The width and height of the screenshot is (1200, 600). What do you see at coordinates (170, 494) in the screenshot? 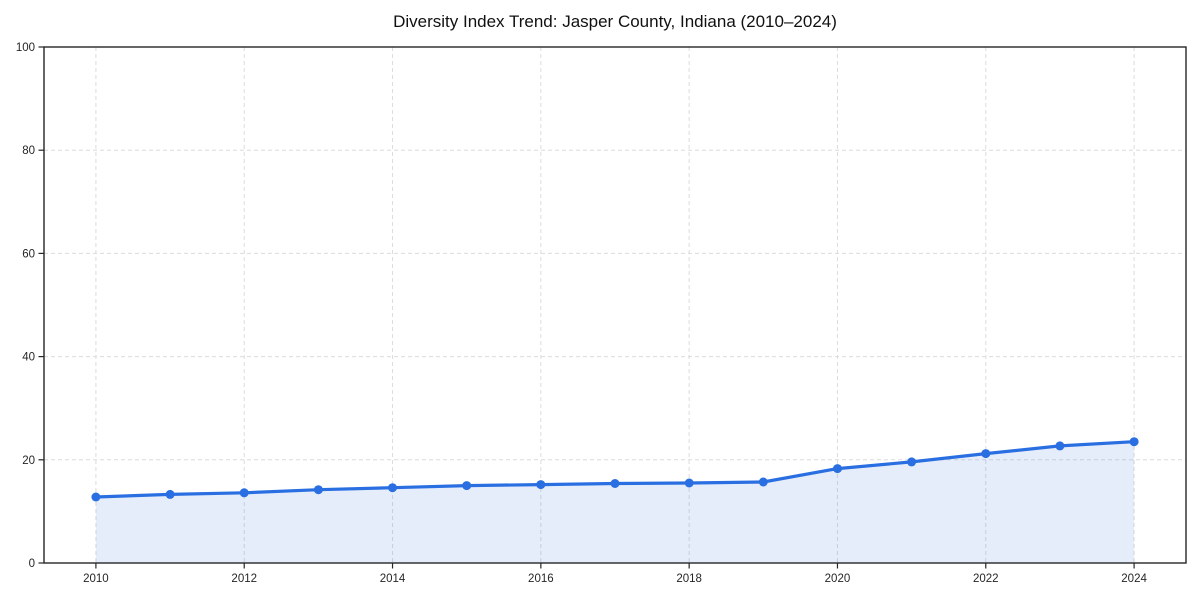
I see `data-point-2011` at bounding box center [170, 494].